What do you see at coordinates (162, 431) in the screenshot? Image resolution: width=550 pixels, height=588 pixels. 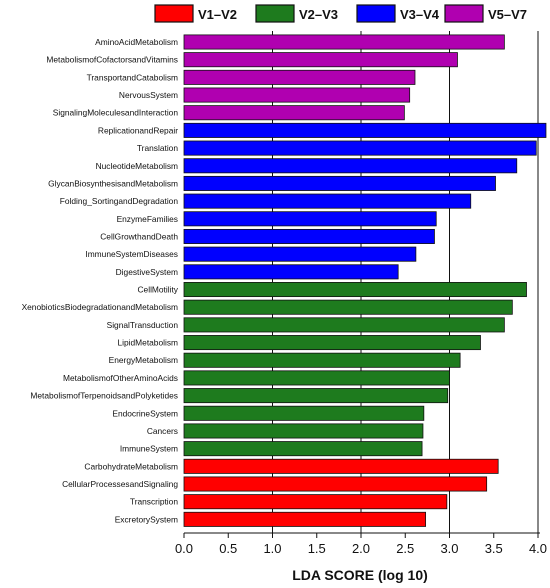 I see `category-label: Cancers` at bounding box center [162, 431].